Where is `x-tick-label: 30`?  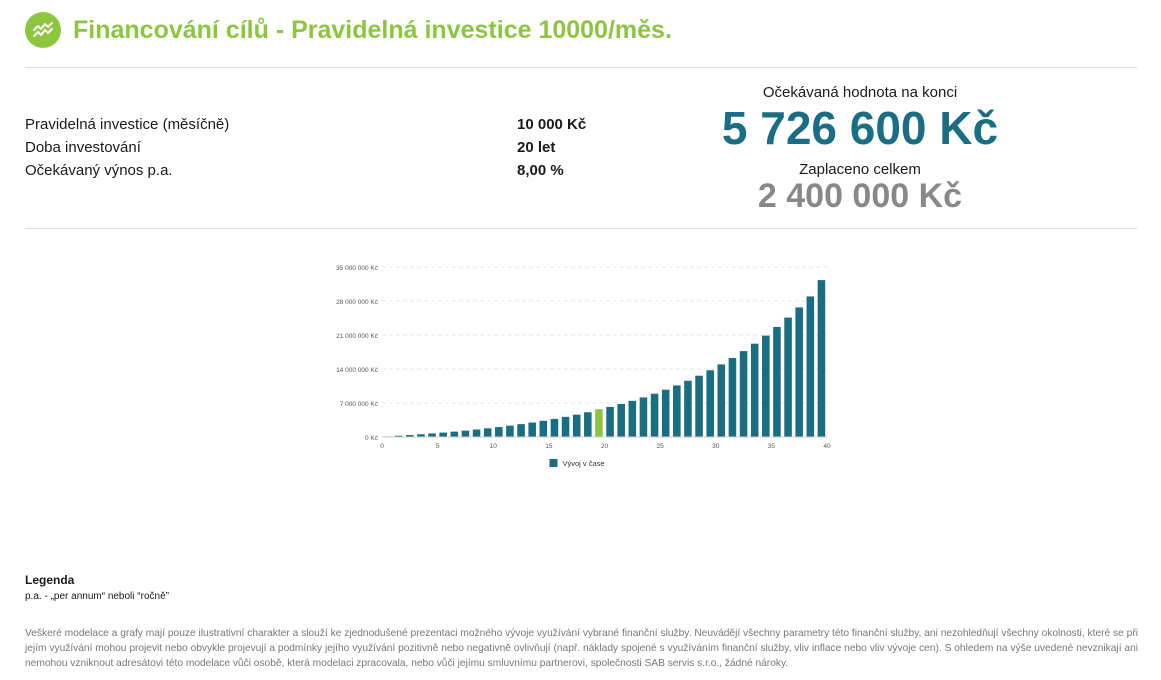
x-tick-label: 30 is located at coordinates (716, 446).